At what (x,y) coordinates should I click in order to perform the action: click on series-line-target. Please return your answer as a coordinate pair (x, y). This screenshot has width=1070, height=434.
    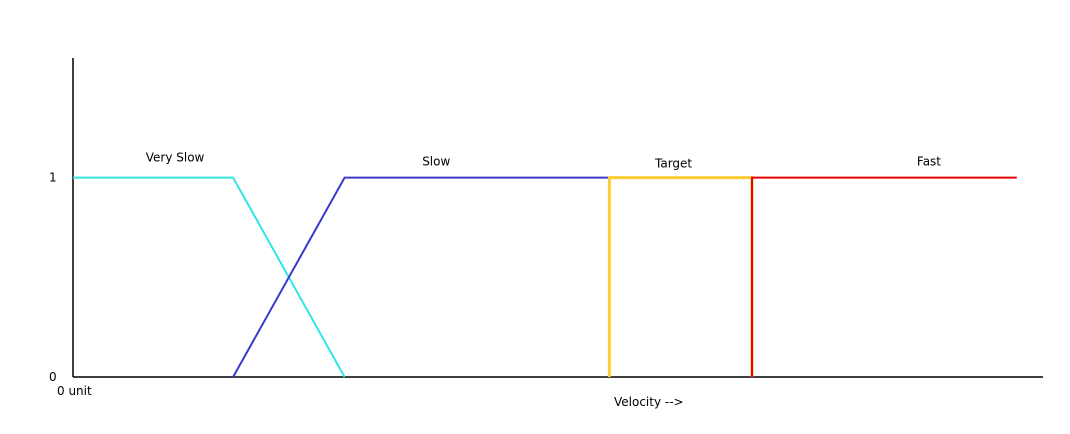
    Looking at the image, I should click on (680, 276).